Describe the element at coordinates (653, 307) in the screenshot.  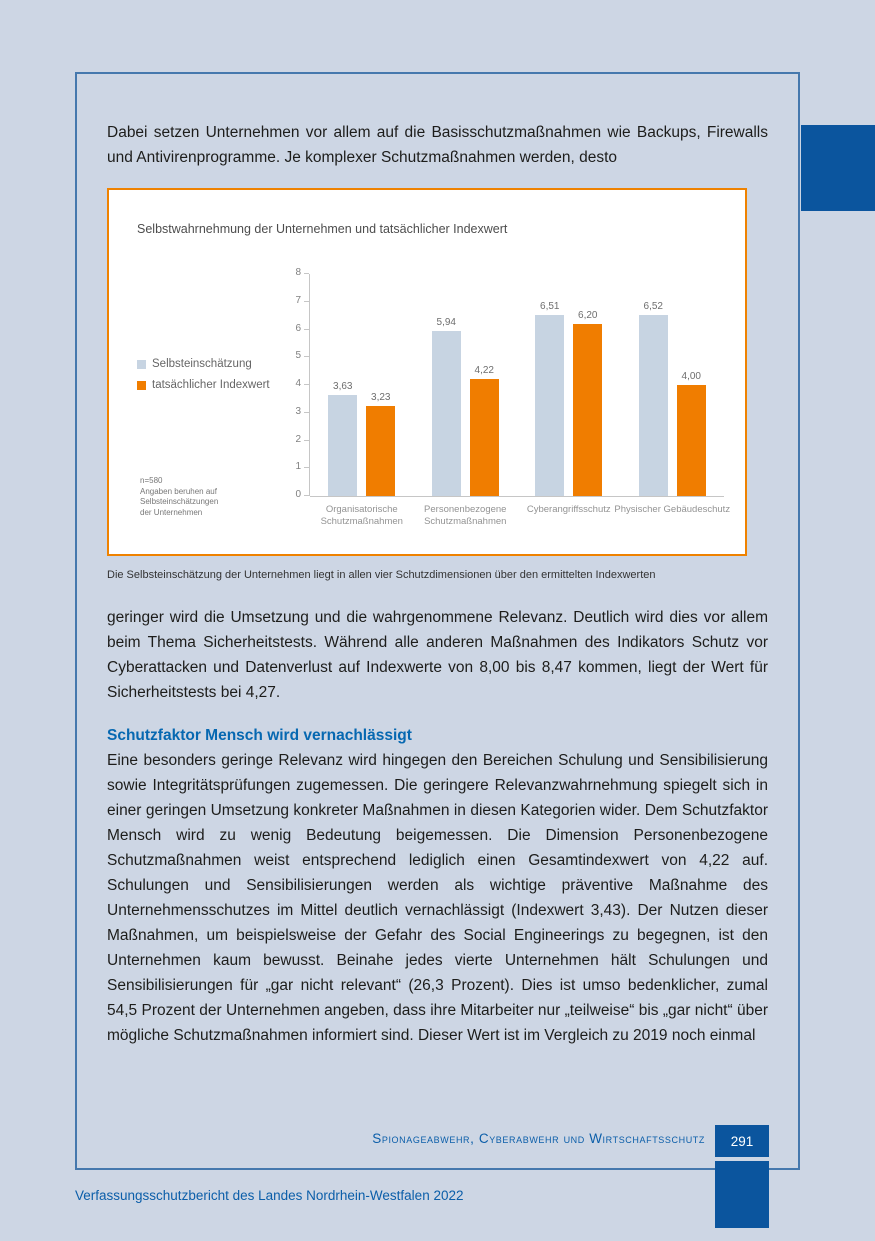
I see `bar-value-label: 6,52` at that location.